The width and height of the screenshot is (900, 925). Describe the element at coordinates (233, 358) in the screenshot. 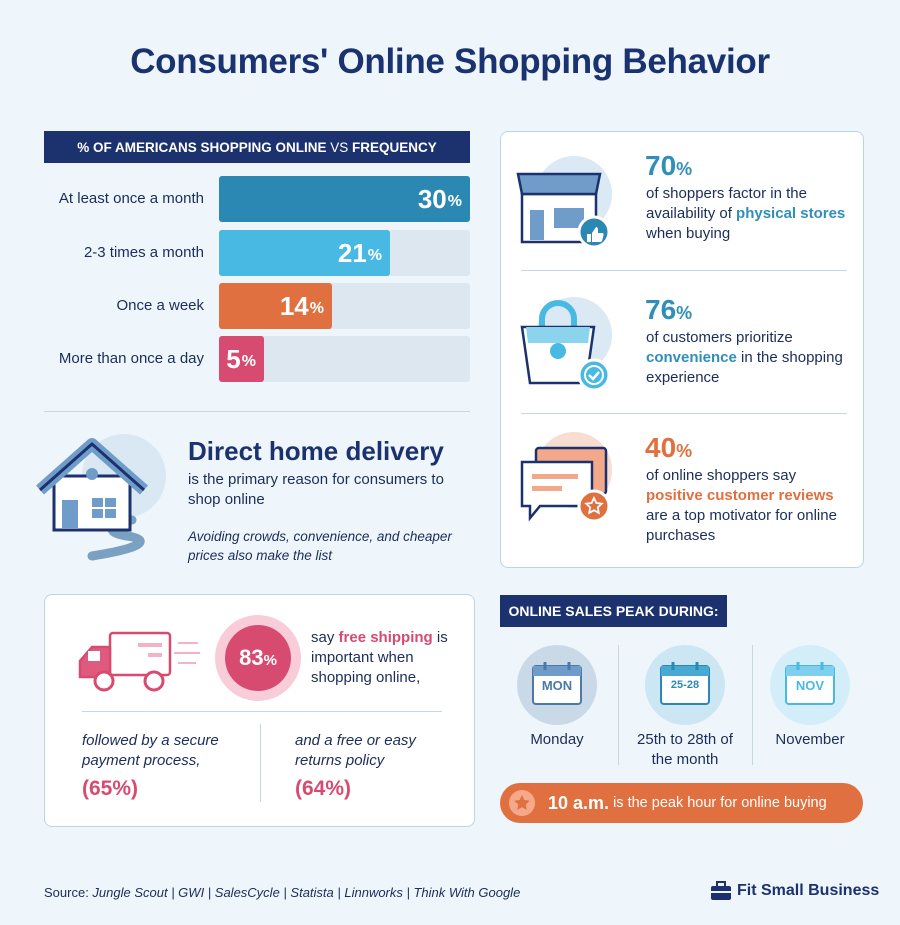

I see `frequency-bar-value: 5` at that location.